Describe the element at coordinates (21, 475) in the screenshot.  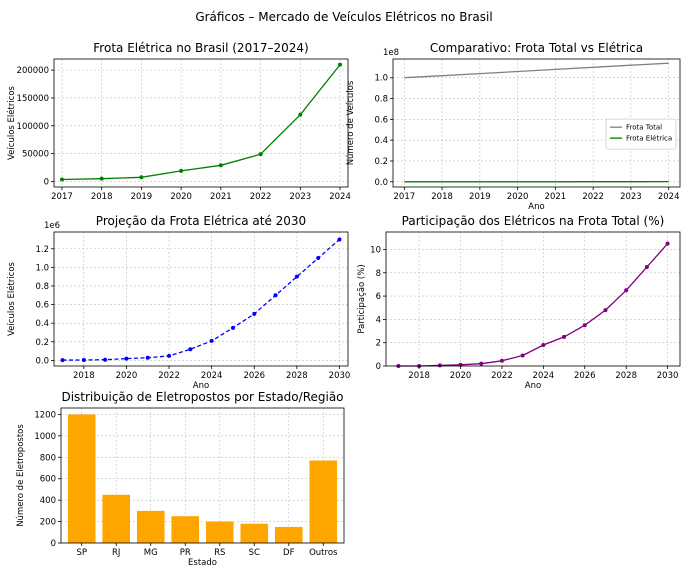
I see `eletropostos-ylabel: Número de Eletropostos` at that location.